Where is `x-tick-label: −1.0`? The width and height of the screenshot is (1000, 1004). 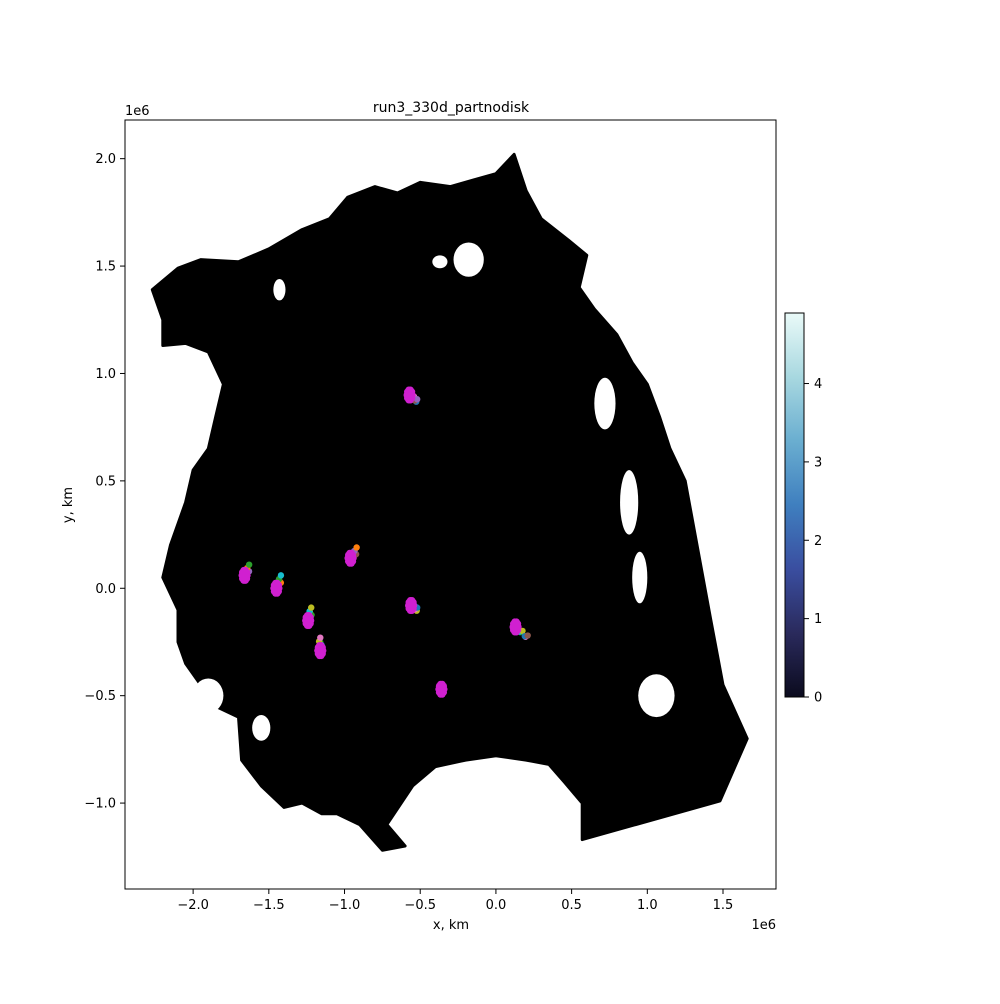
x-tick-label: −1.0 is located at coordinates (345, 905).